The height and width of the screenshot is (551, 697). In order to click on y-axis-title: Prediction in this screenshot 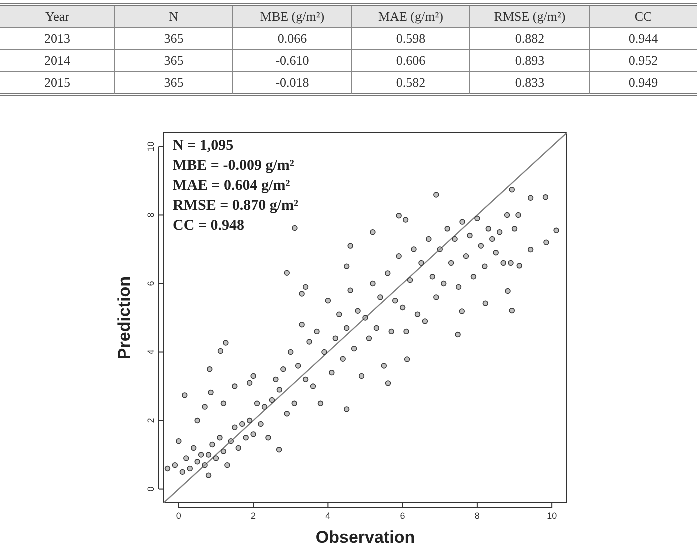, I will do `click(124, 318)`.